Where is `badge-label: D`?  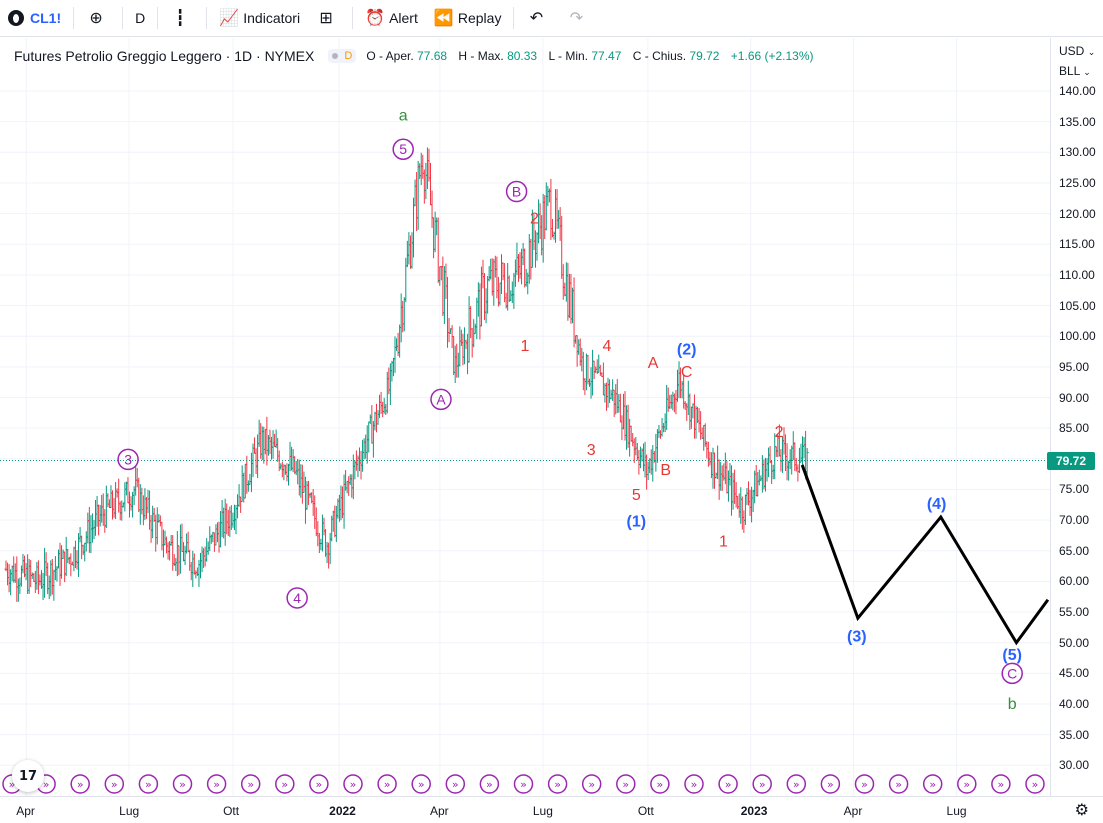 badge-label: D is located at coordinates (348, 56).